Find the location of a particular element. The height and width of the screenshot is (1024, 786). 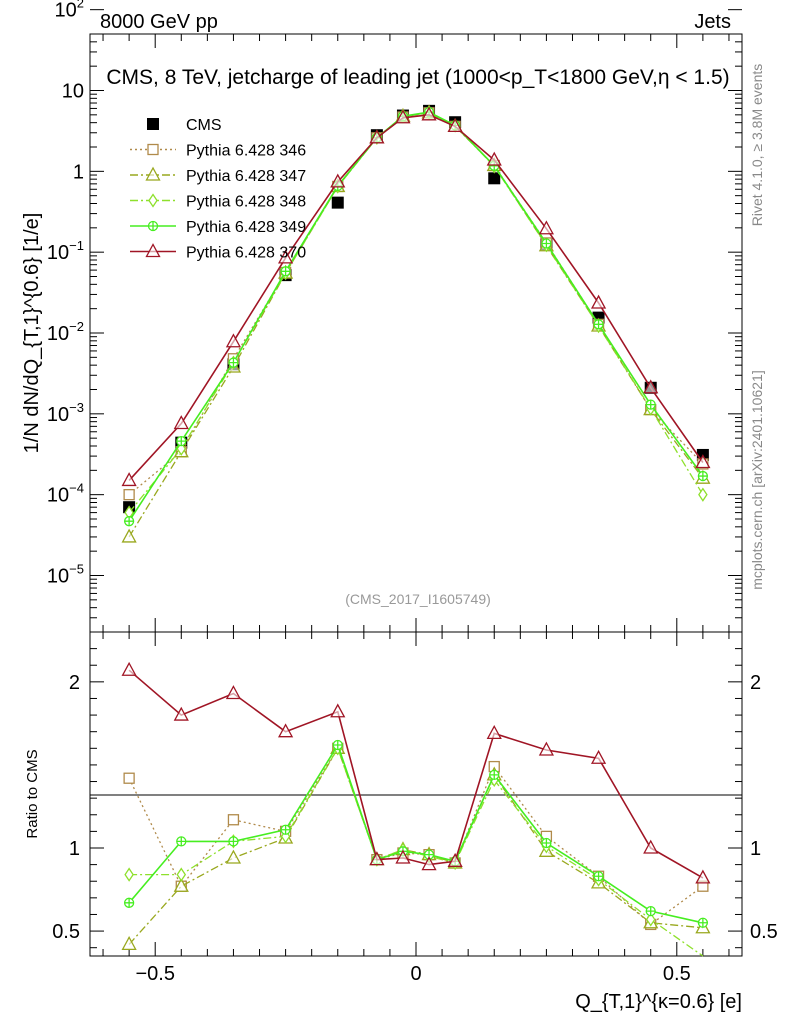

x-axis-label: Q_{T,1}^{κ=0.6} [e] is located at coordinates (658, 1002).